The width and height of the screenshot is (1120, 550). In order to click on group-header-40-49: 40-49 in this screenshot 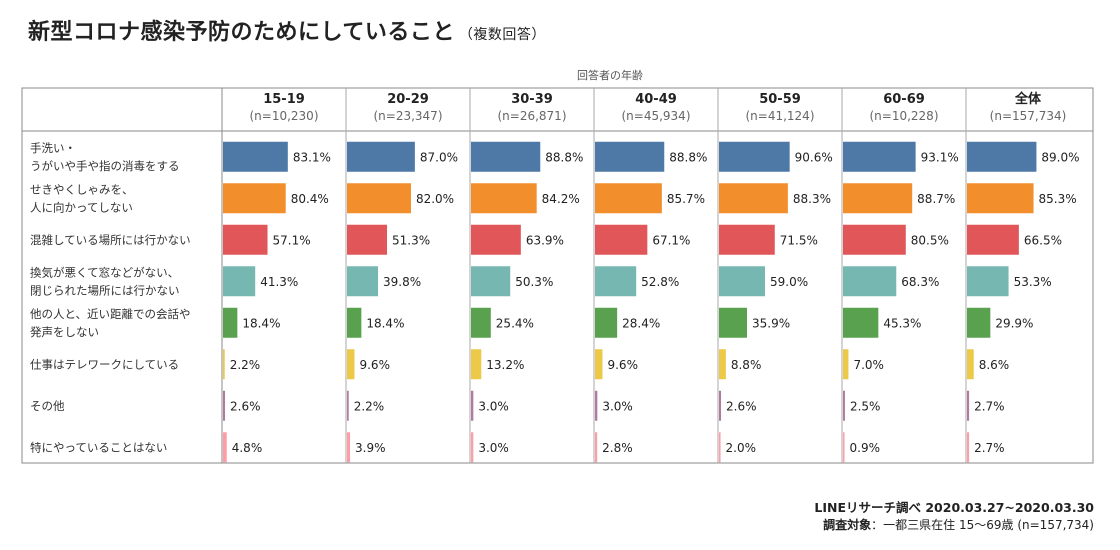, I will do `click(656, 99)`.